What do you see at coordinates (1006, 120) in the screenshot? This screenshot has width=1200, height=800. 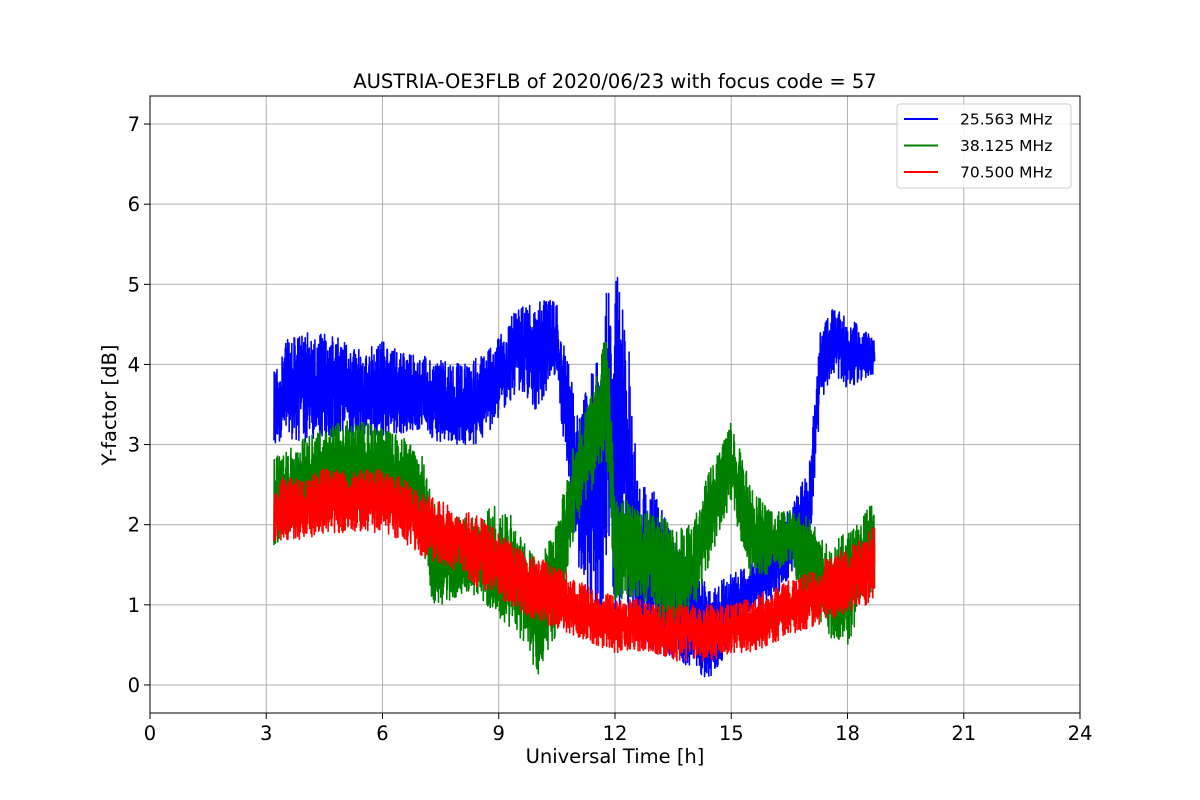 I see `legend-label: 25.563 MHz` at bounding box center [1006, 120].